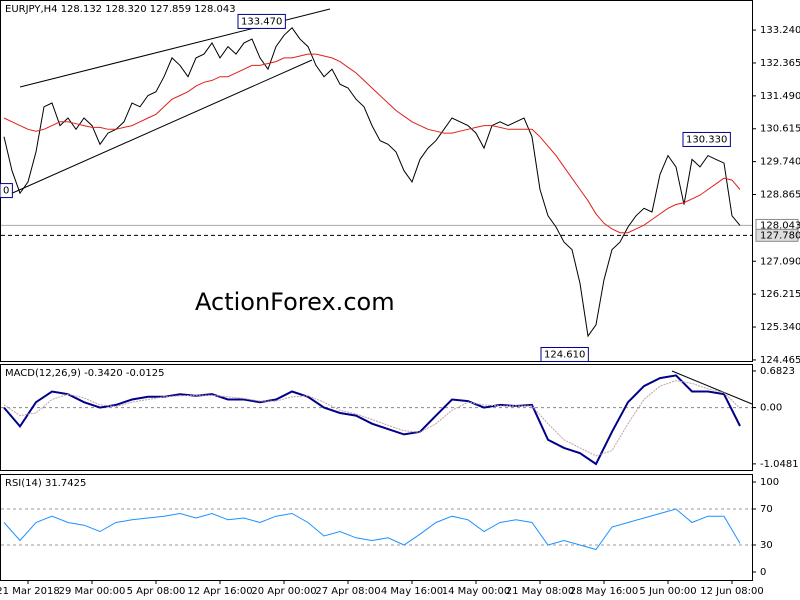 This screenshot has height=600, width=800. I want to click on x-tick-label: 5 Jun 00:00, so click(667, 591).